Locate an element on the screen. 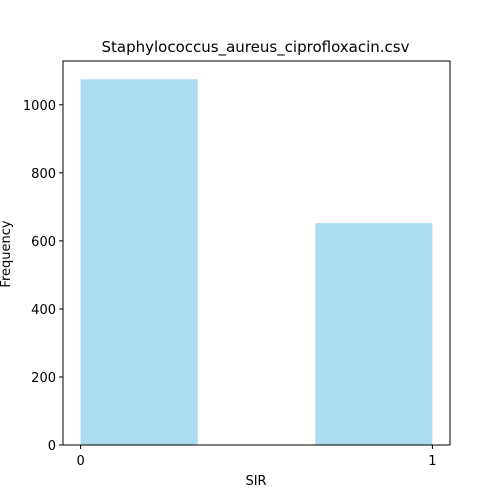 Image resolution: width=500 pixels, height=500 pixels. y-tick-label-4: 800 is located at coordinates (43, 174).